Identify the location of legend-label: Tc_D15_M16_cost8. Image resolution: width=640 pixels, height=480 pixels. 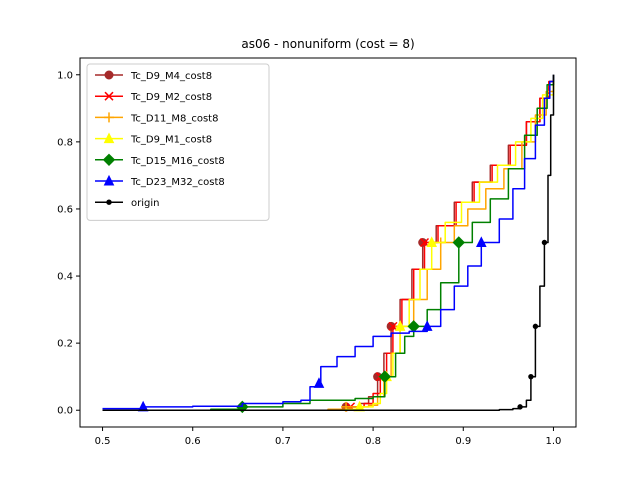
(177, 161).